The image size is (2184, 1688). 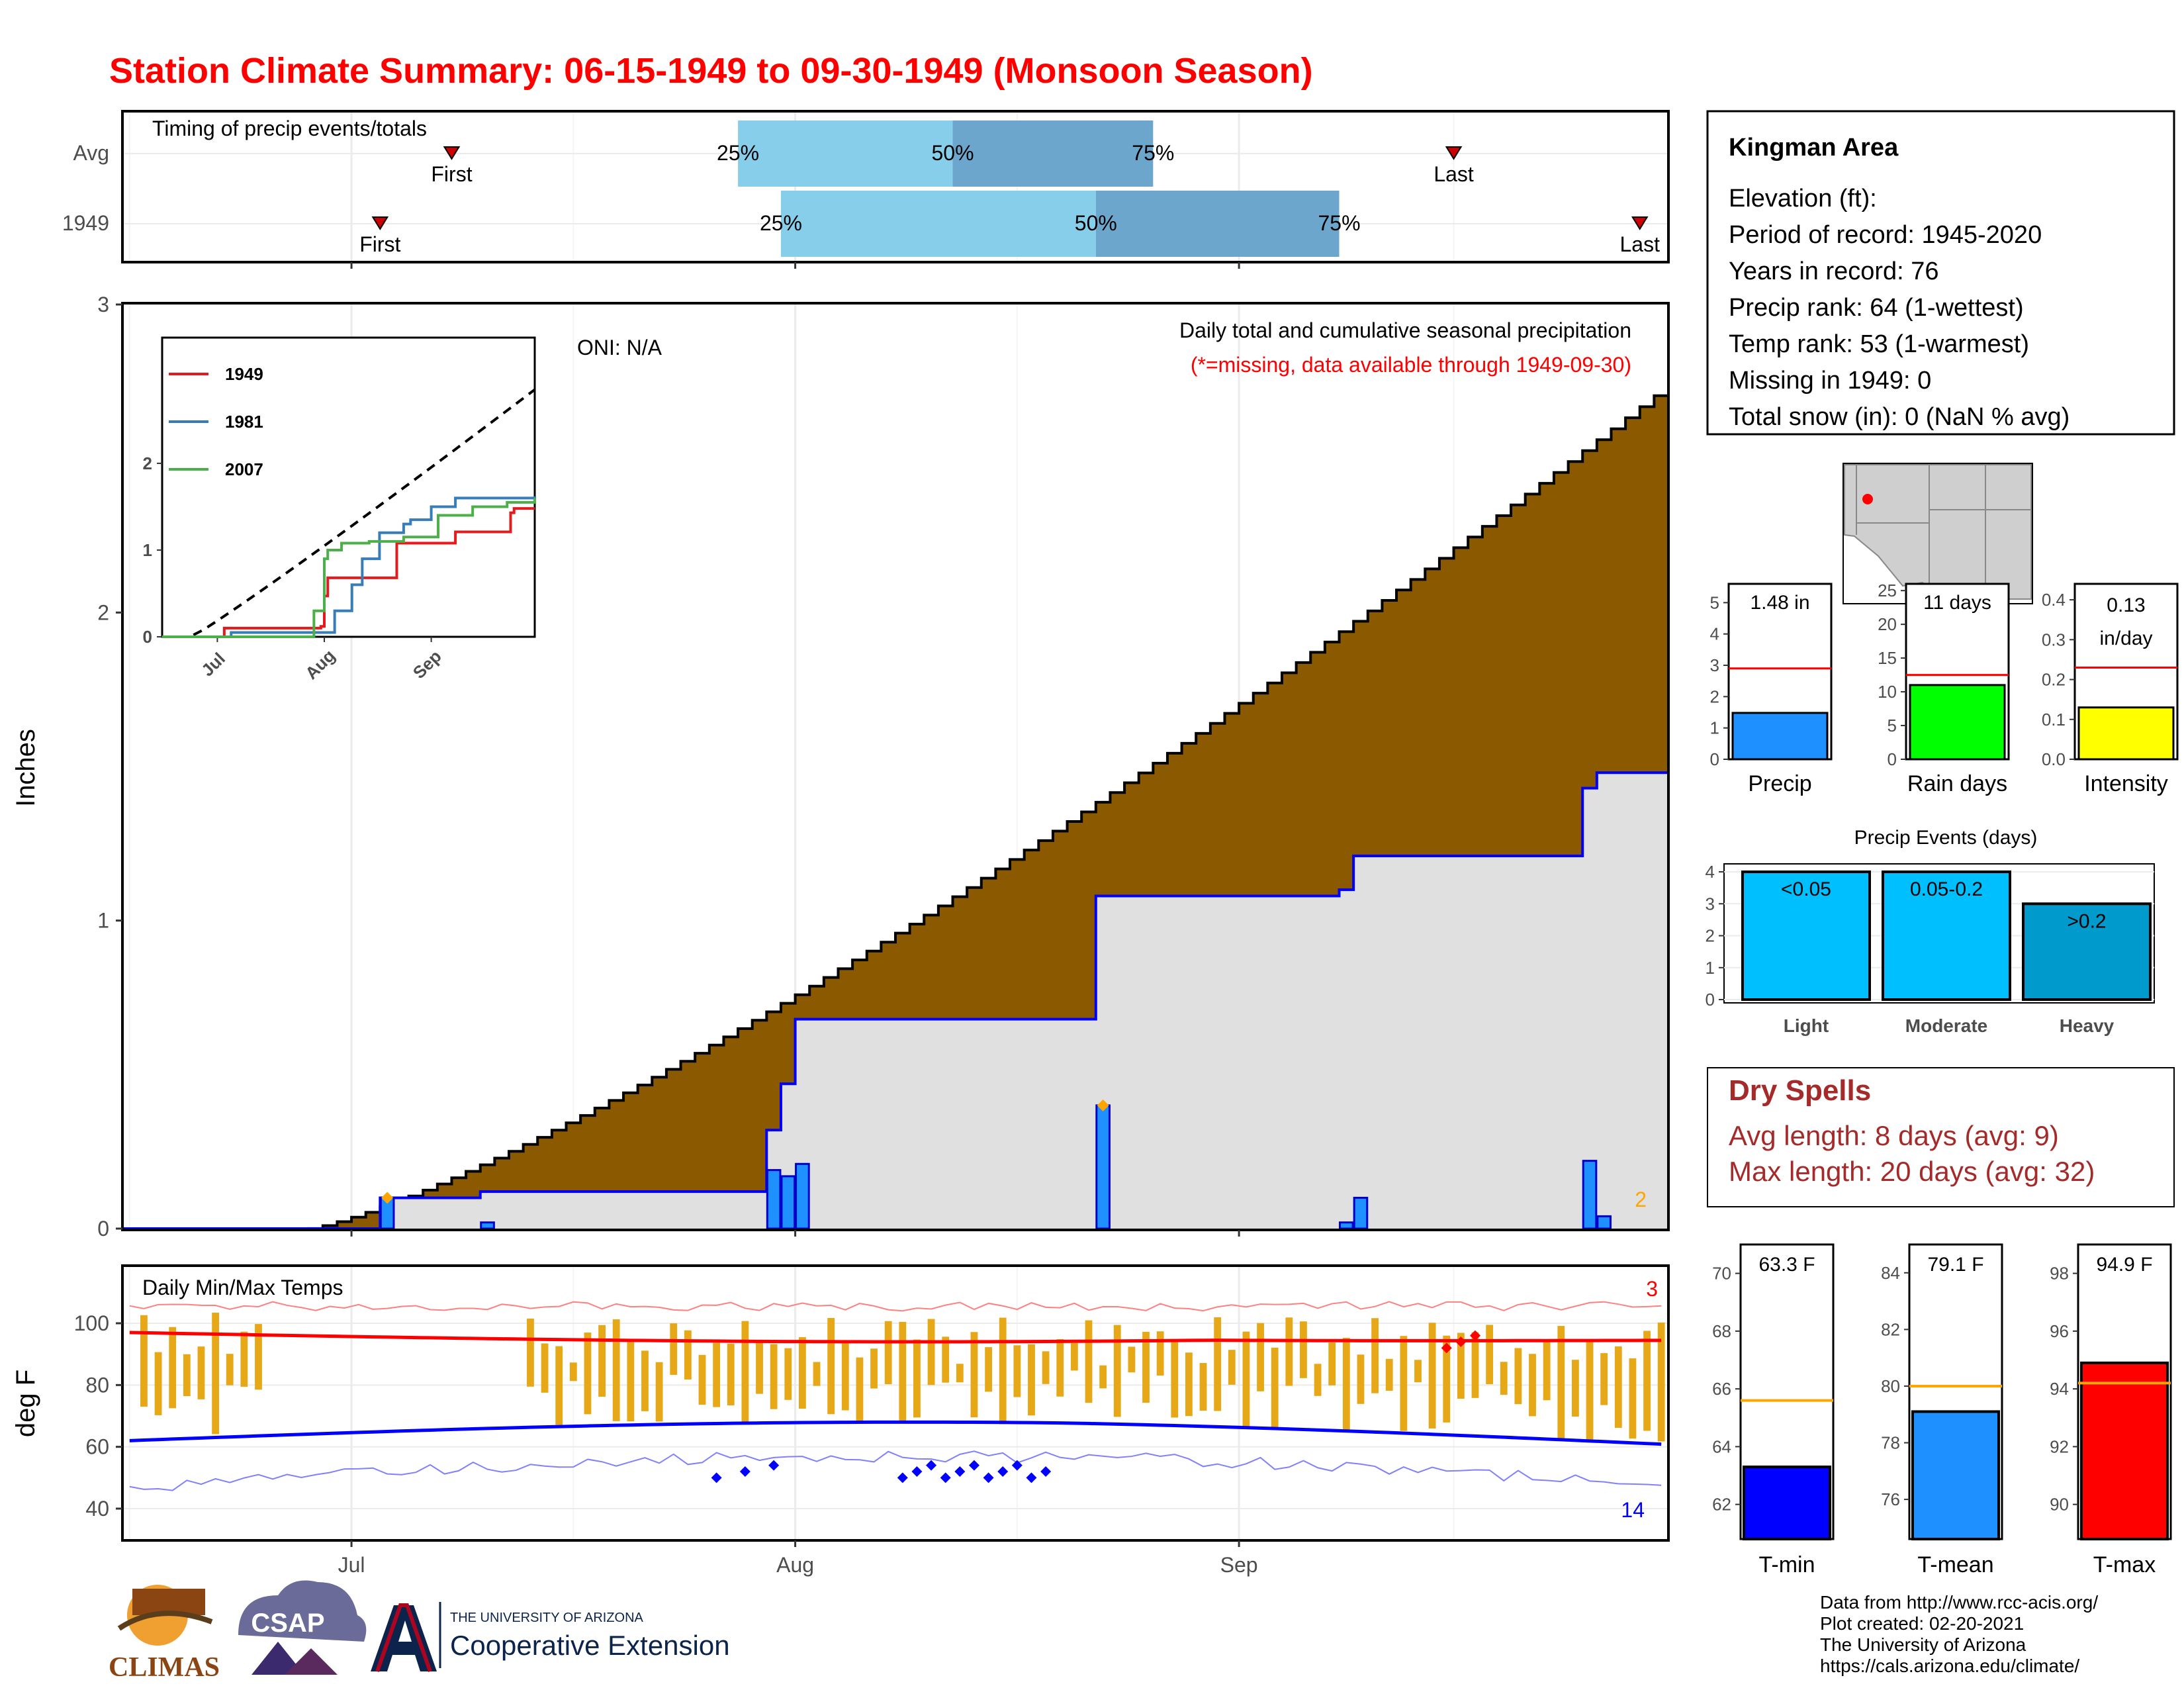 I want to click on mini-bar-ytick-label: 3, so click(x=1715, y=665).